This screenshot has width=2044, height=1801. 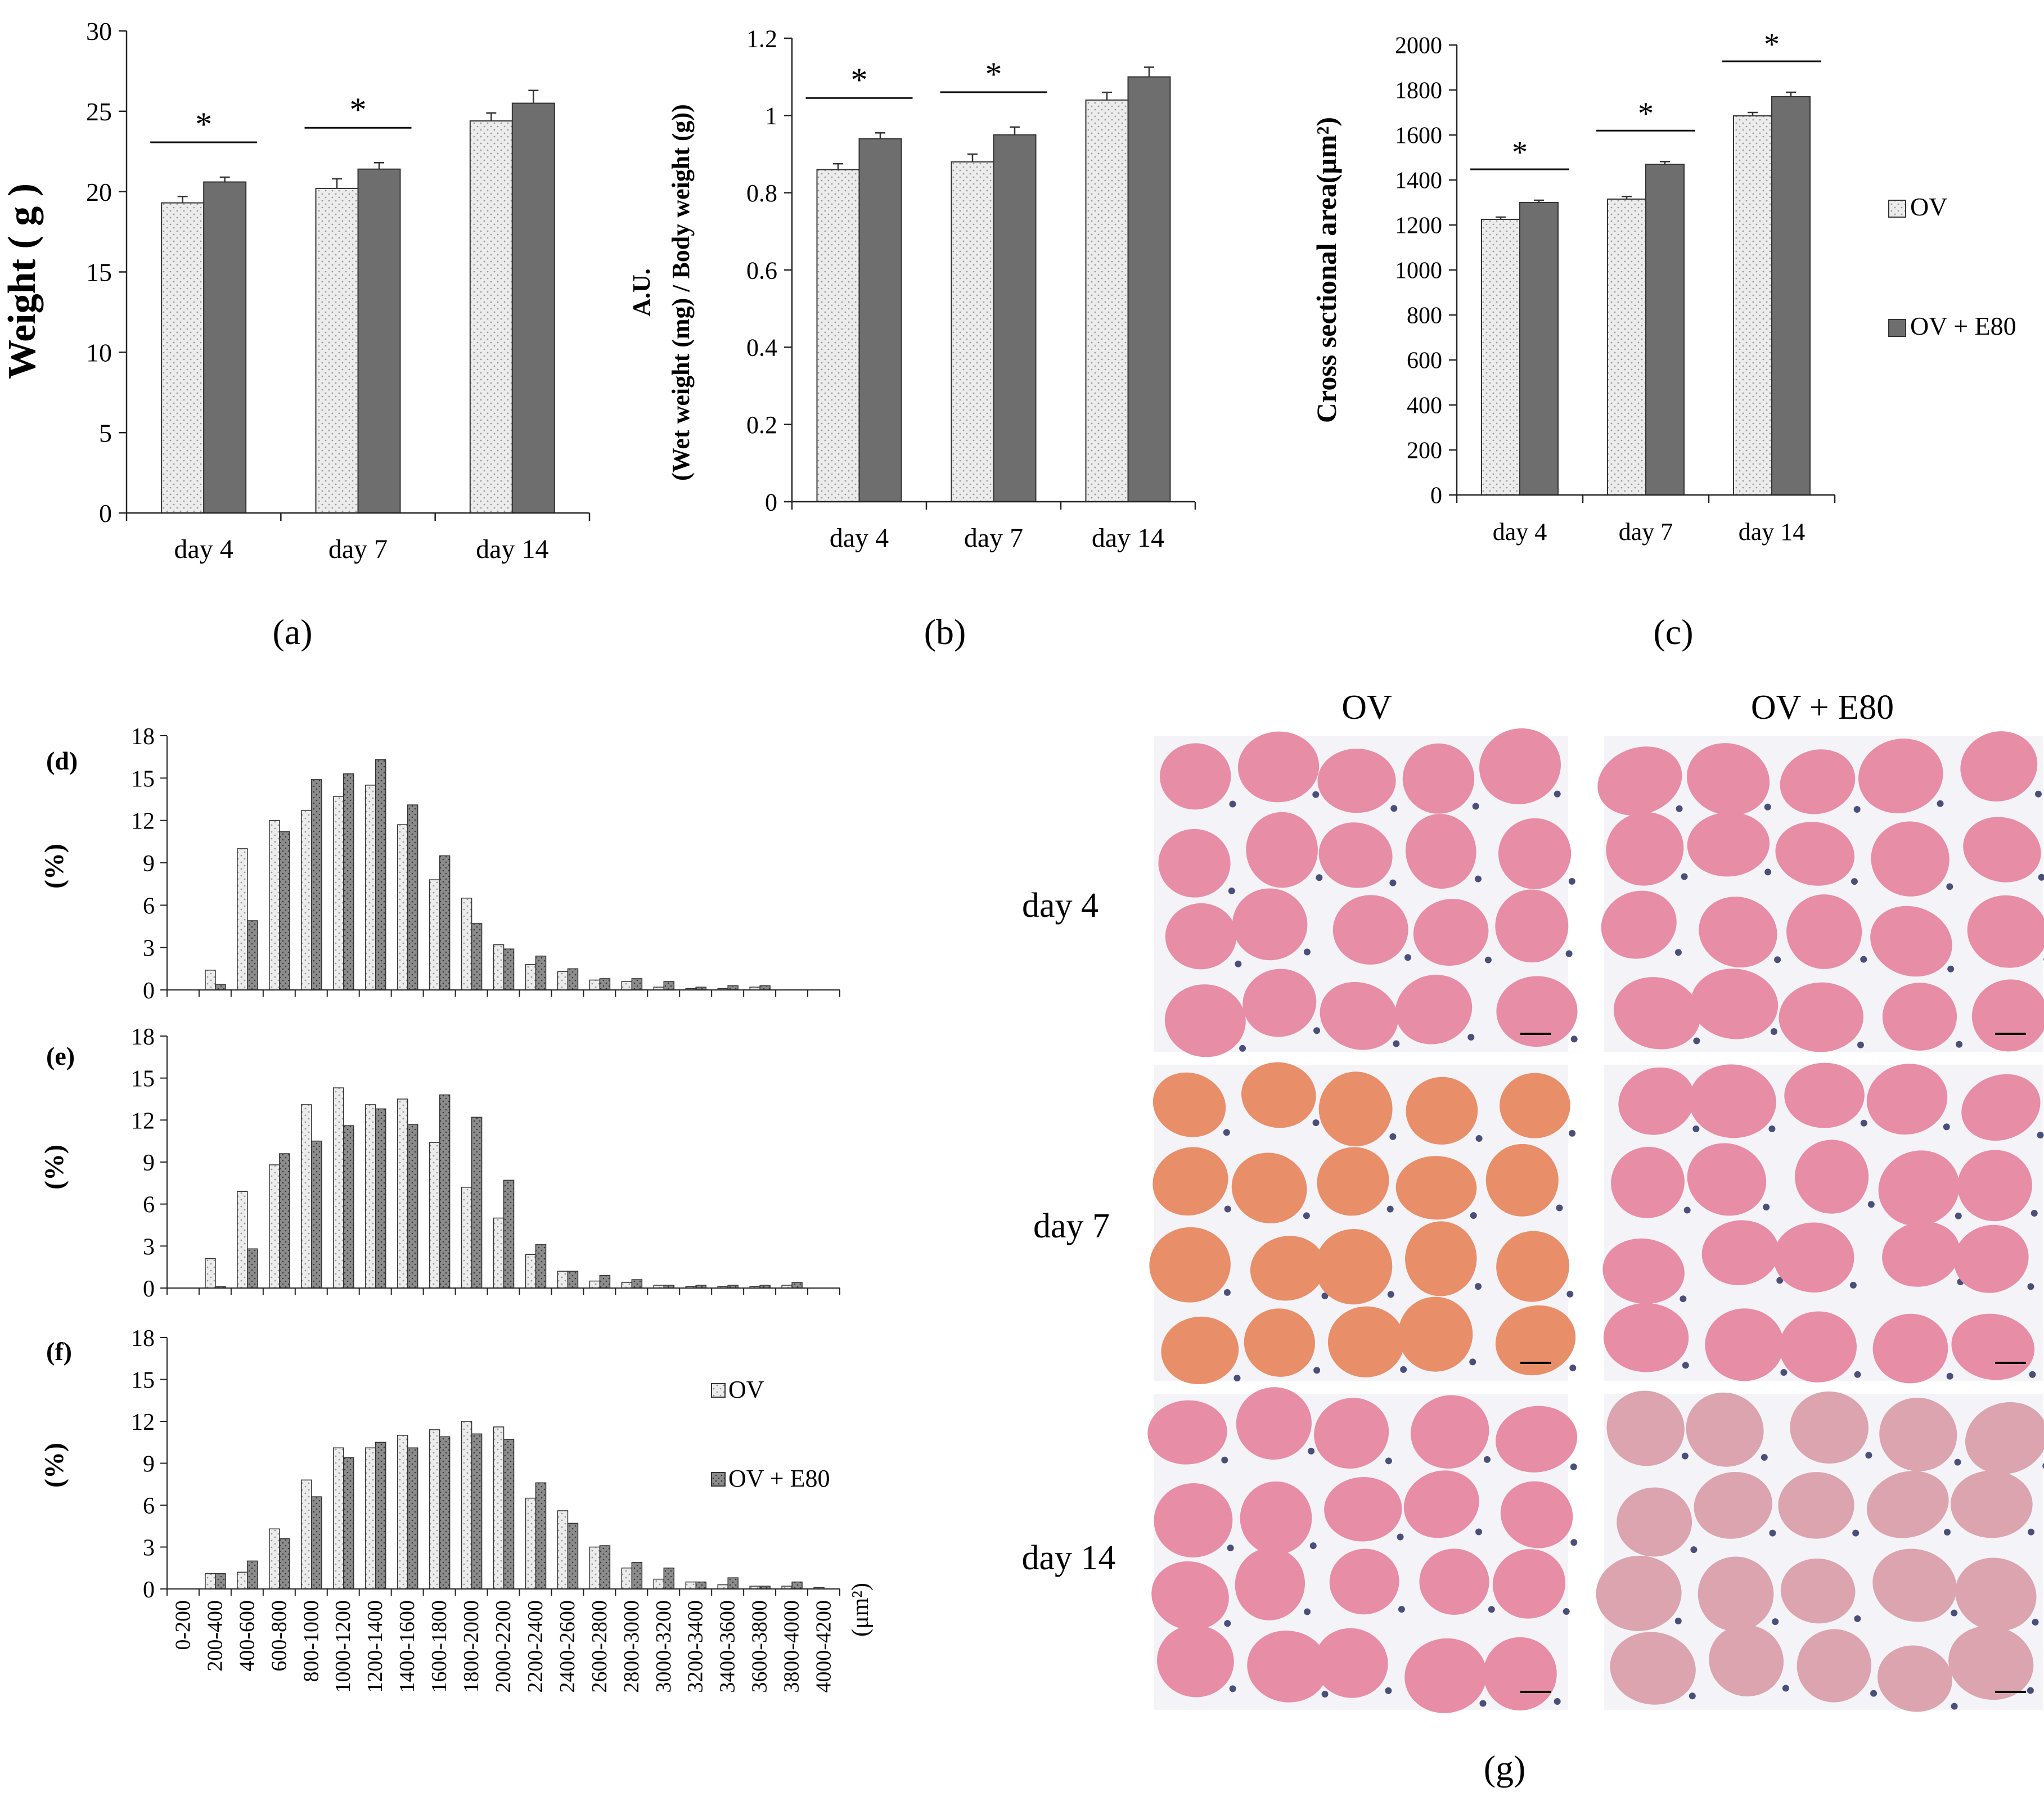 What do you see at coordinates (746, 1389) in the screenshot?
I see `legend-hist-ov-label: OV` at bounding box center [746, 1389].